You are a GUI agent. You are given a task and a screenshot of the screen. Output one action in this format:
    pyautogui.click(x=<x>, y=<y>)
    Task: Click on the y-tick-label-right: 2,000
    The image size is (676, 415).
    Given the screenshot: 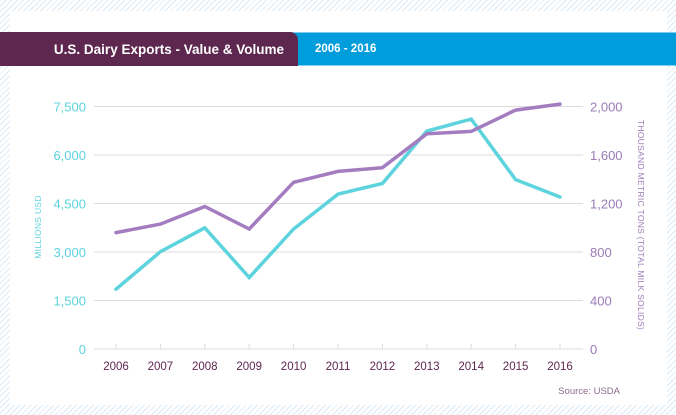 What is the action you would take?
    pyautogui.click(x=606, y=107)
    